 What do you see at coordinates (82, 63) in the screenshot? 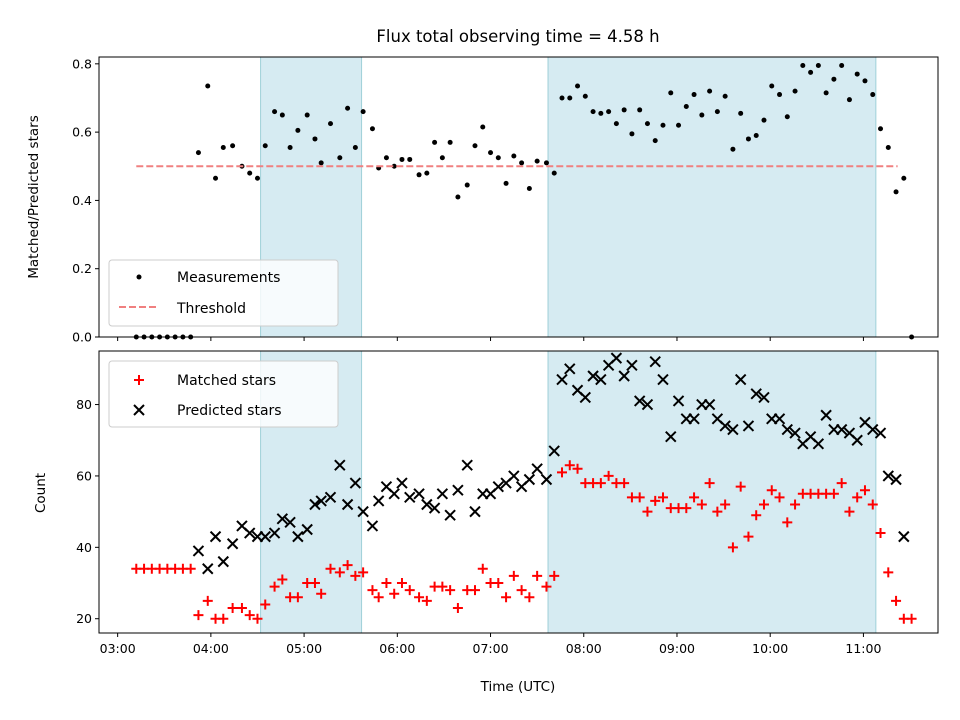
I see `y-tick-label: 0.8` at bounding box center [82, 63].